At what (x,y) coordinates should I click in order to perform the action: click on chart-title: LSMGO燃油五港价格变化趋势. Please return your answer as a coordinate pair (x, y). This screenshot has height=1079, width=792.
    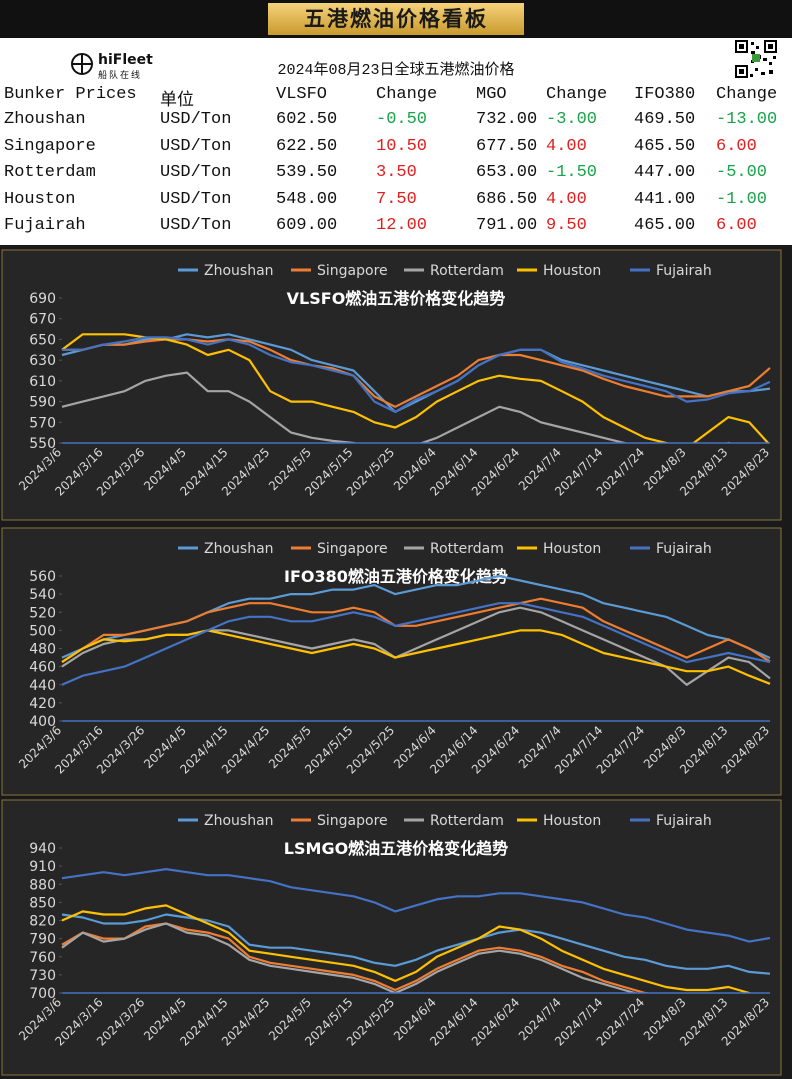
    Looking at the image, I should click on (396, 848).